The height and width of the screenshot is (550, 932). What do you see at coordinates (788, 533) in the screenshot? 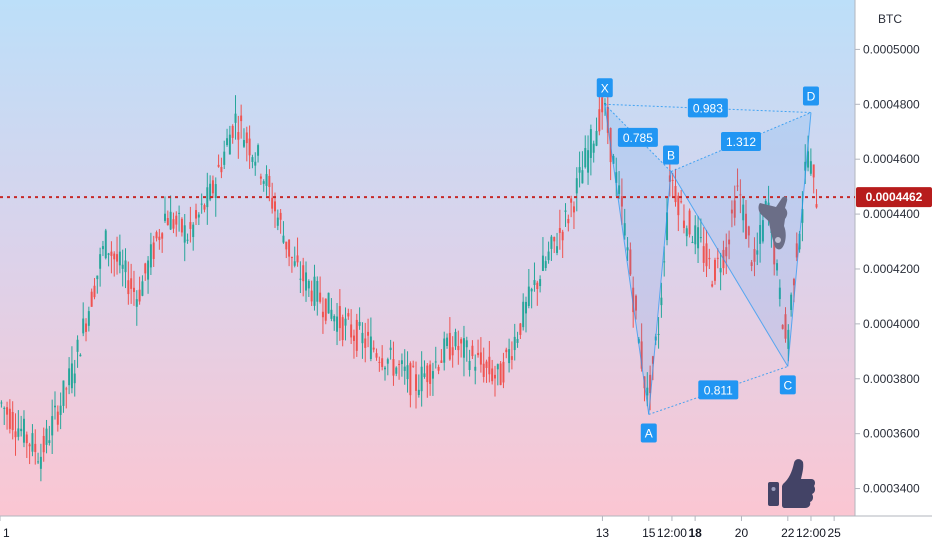
I see `x-tick-label: 22` at bounding box center [788, 533].